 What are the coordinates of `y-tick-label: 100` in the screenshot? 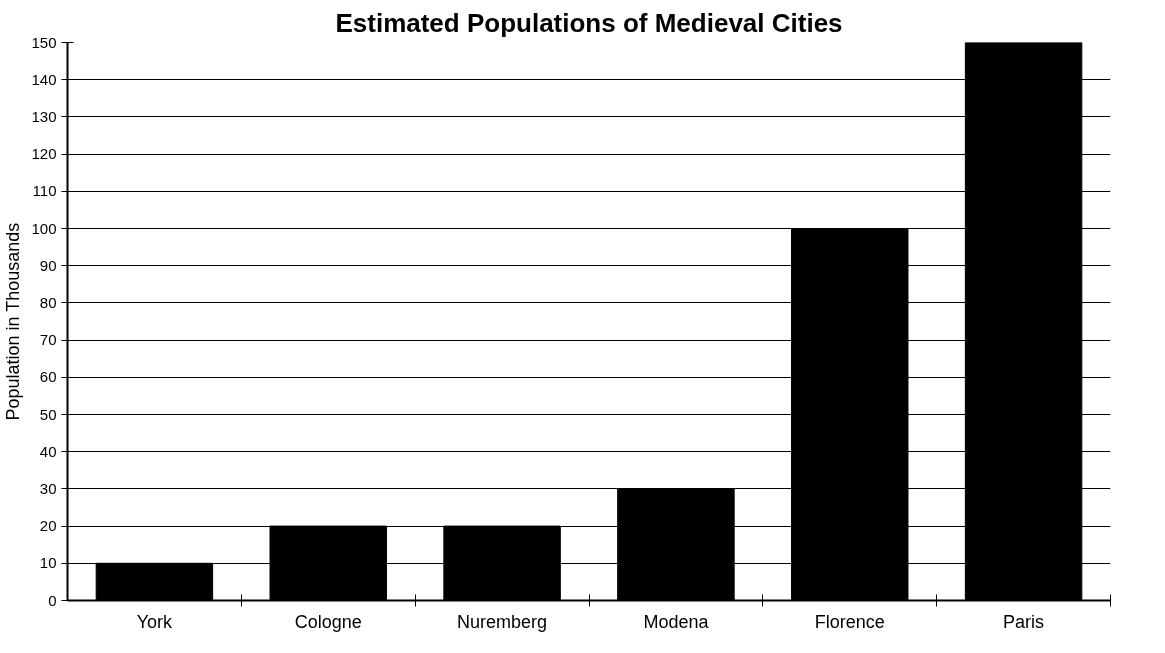 It's located at (44, 228).